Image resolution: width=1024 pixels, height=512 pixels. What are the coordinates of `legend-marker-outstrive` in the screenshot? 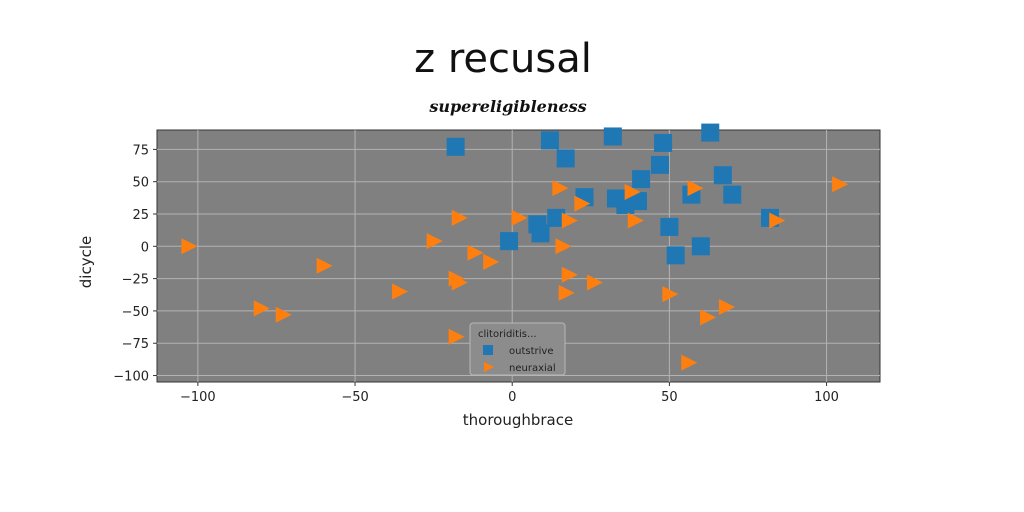 It's located at (488, 350).